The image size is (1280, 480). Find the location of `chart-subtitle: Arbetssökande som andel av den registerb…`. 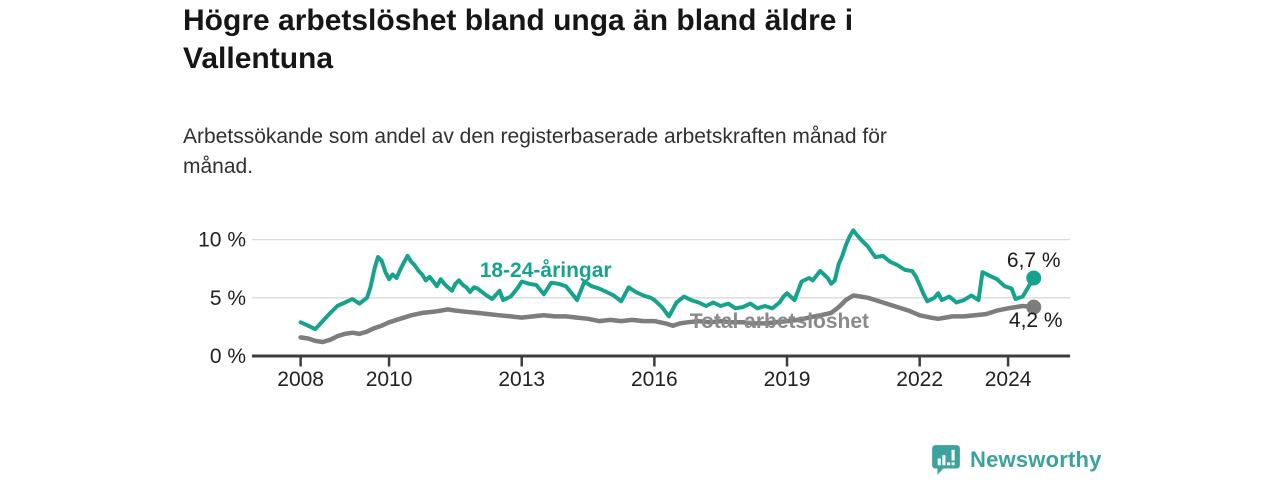

chart-subtitle: Arbetssökande som andel av den registerb… is located at coordinates (633, 152).